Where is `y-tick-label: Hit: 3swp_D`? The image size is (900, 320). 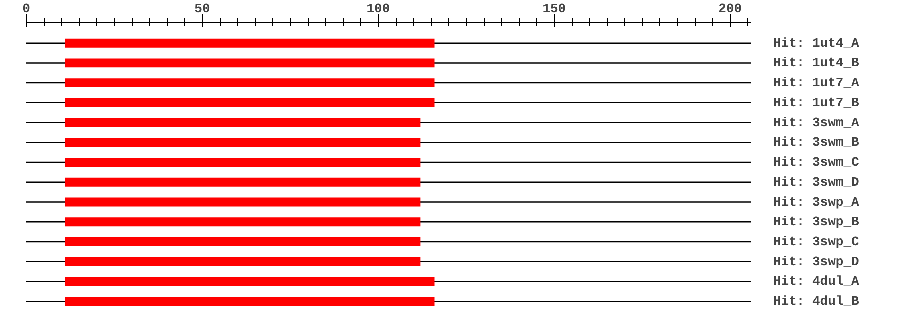 y-tick-label: Hit: 3swp_D is located at coordinates (817, 262).